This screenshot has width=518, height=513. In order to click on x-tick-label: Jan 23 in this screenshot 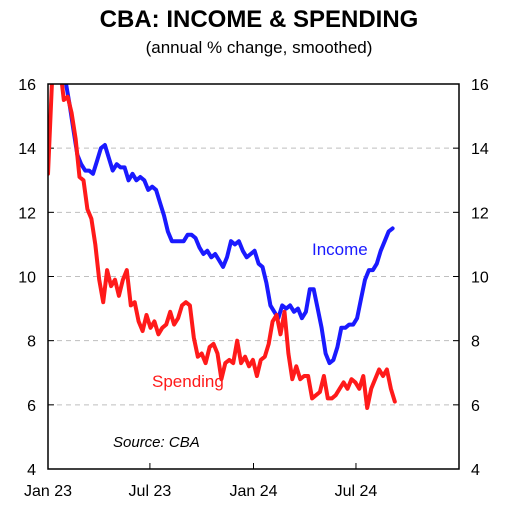, I will do `click(48, 491)`.